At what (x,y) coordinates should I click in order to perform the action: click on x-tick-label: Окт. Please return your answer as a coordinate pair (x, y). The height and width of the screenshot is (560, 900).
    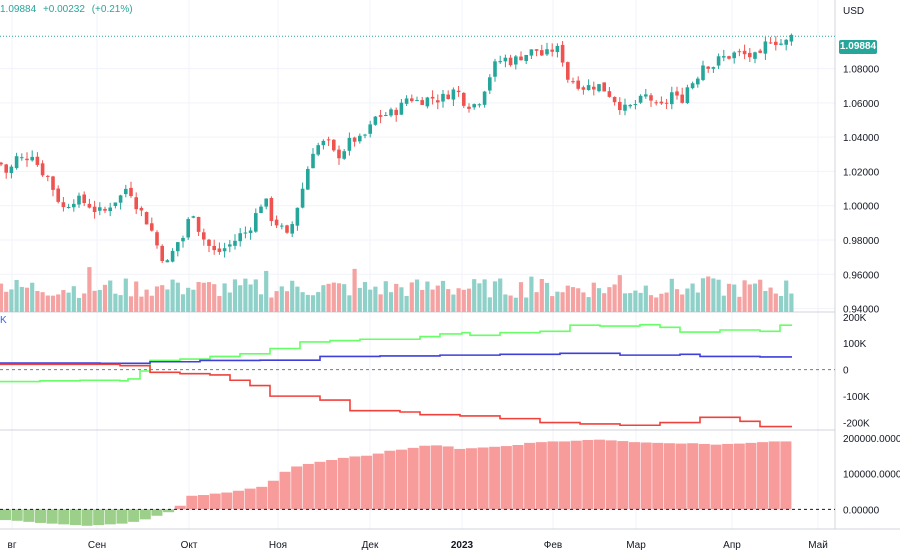
    Looking at the image, I should click on (189, 545).